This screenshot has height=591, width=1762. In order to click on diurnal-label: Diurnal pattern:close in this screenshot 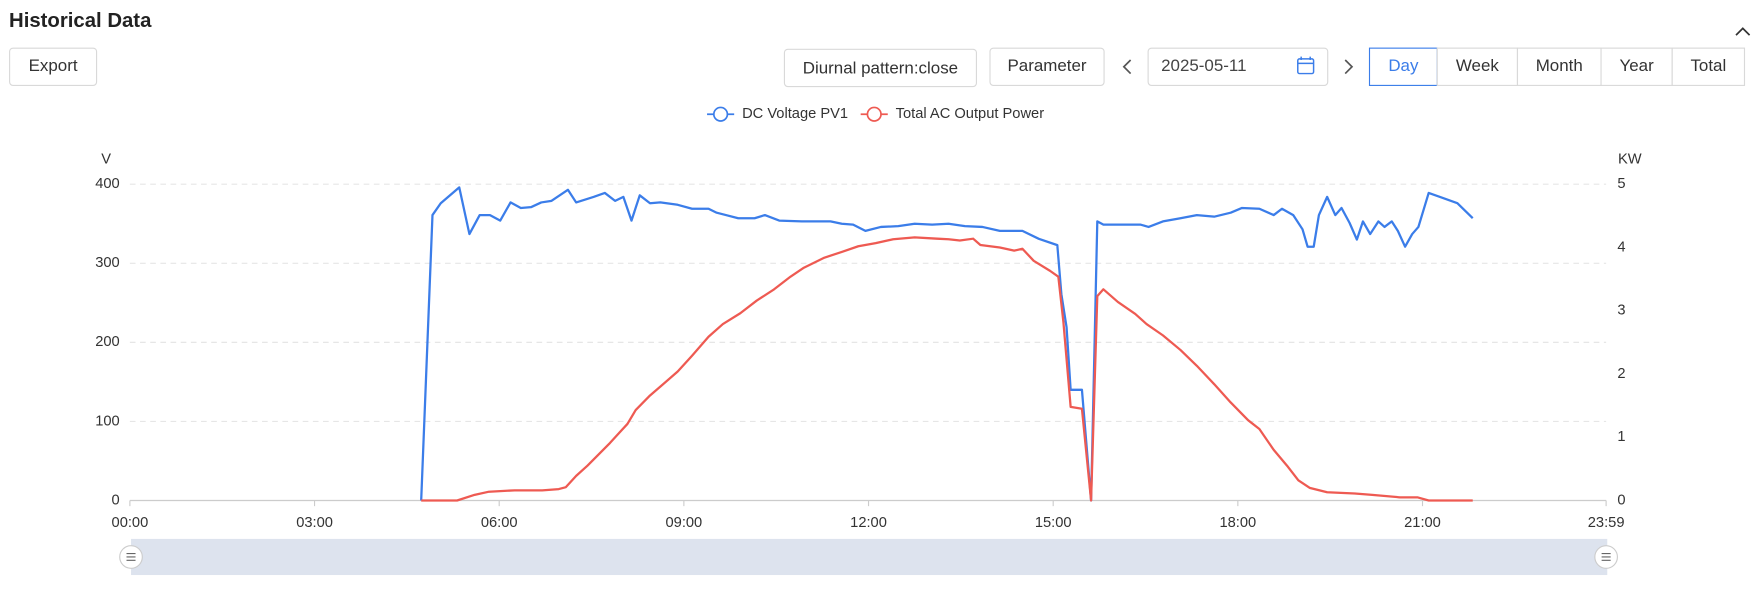, I will do `click(880, 68)`.